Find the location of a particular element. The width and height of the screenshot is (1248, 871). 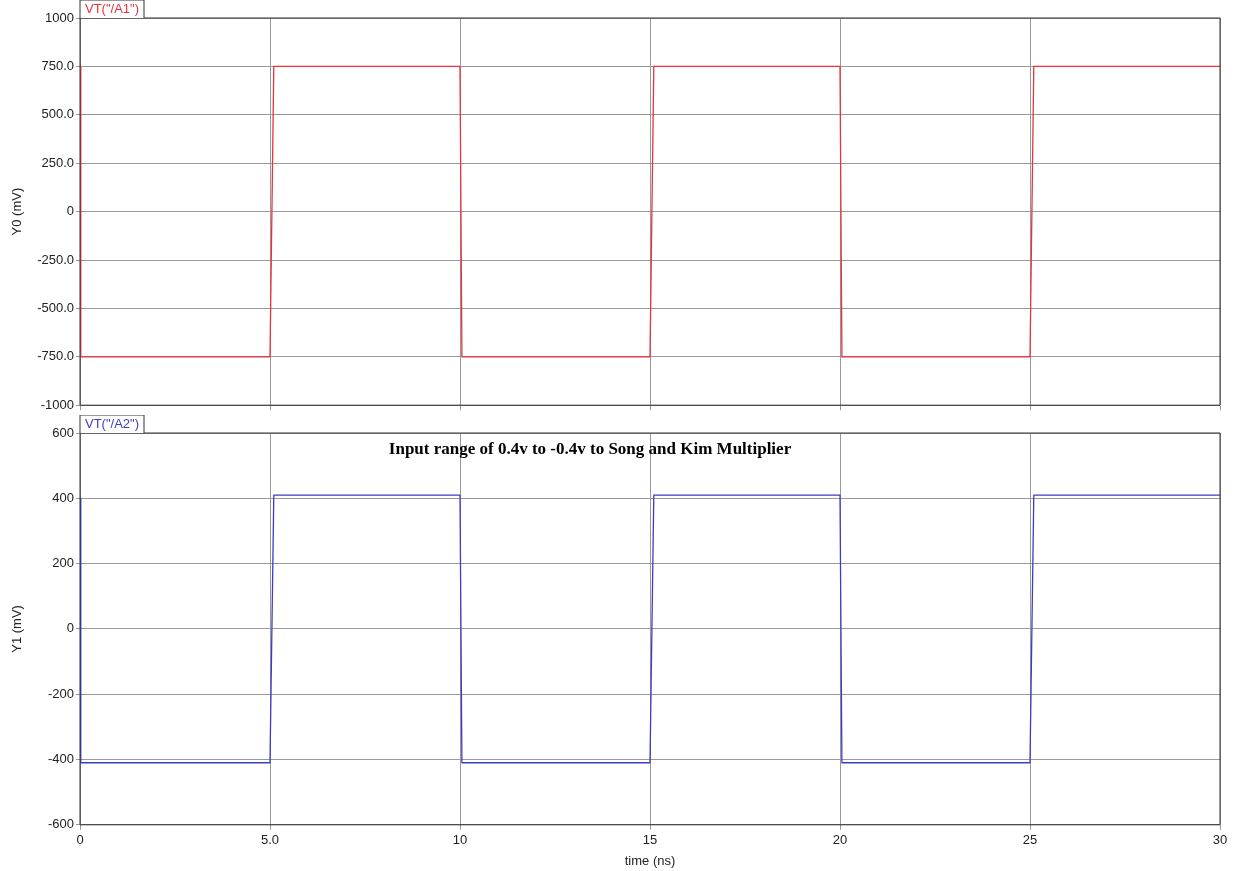

y-tick-label: 250.0 is located at coordinates (57, 162).